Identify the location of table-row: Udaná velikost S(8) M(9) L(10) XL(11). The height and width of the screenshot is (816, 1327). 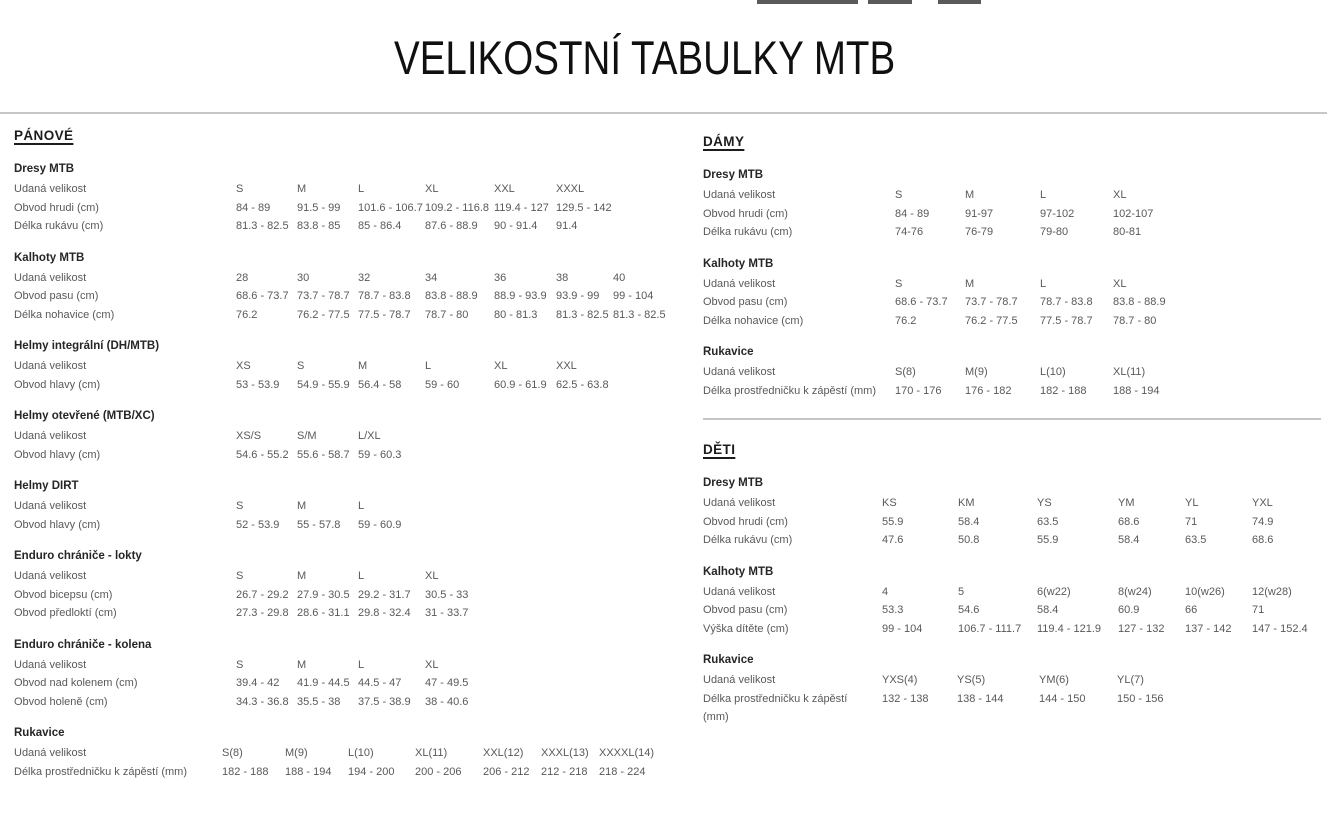
(1013, 372).